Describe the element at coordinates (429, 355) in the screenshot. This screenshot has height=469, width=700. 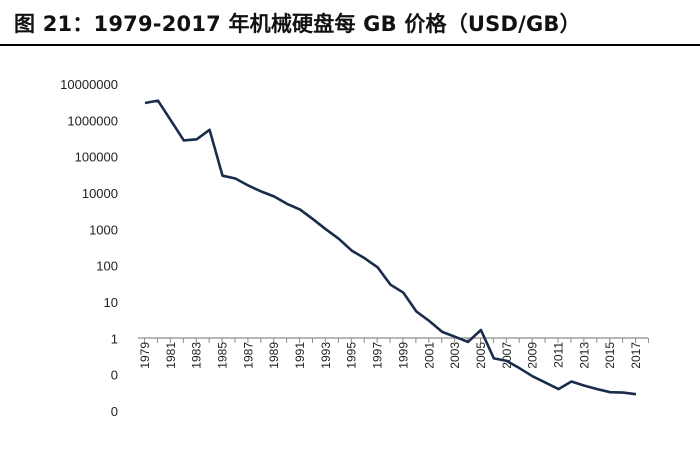
I see `x-tick-label: 2001` at that location.